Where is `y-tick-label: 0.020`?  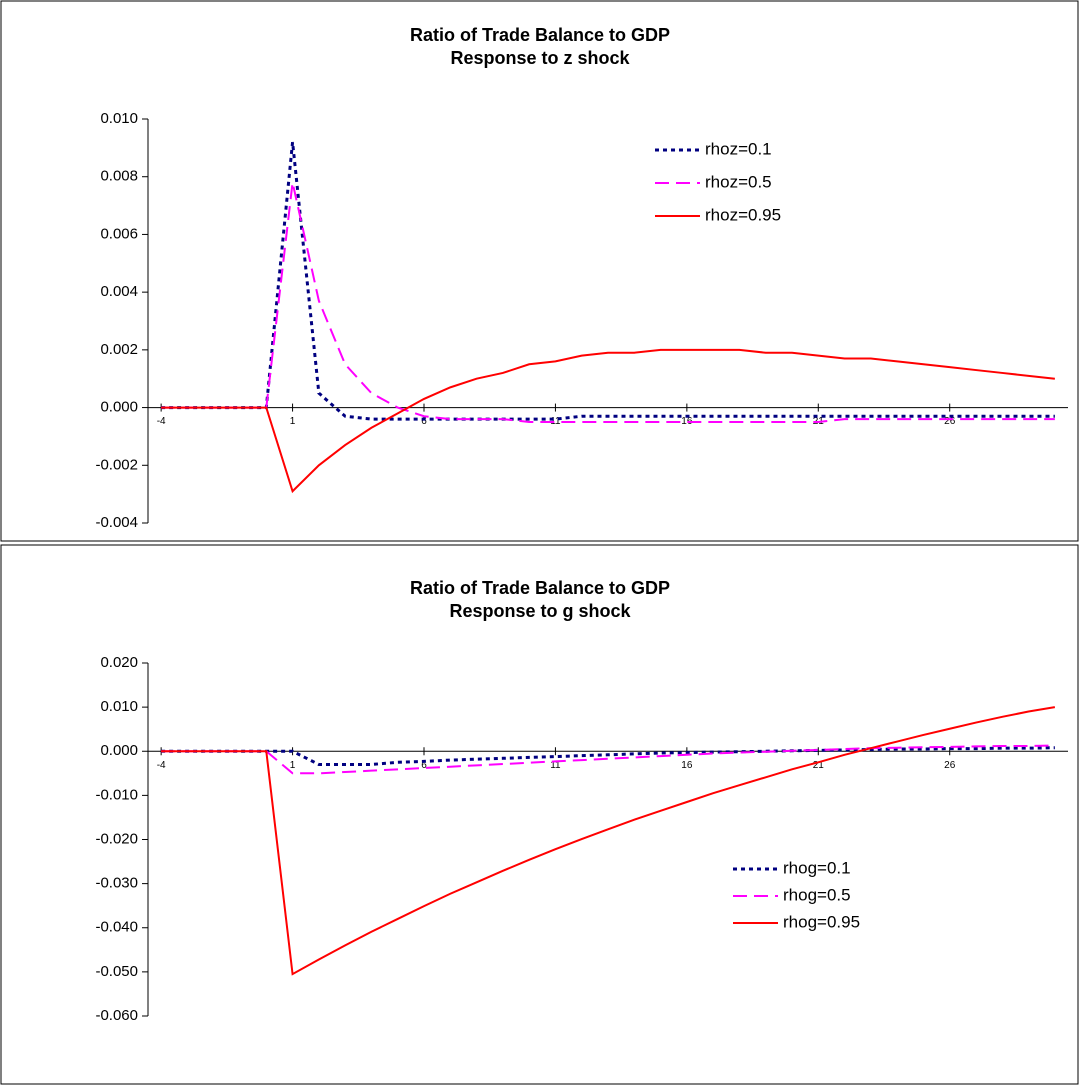 y-tick-label: 0.020 is located at coordinates (119, 662).